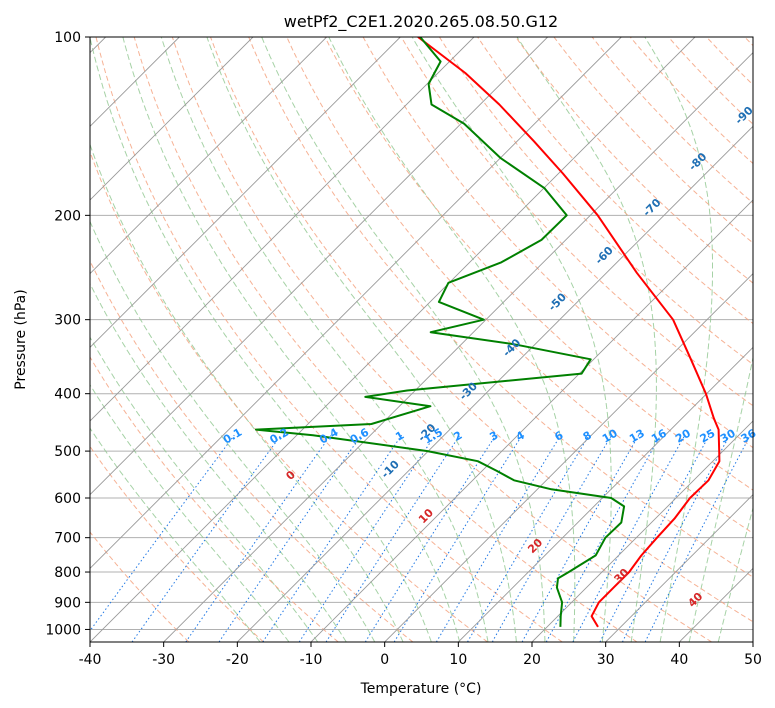  I want to click on y-tick-label-5: 500, so click(67, 452).